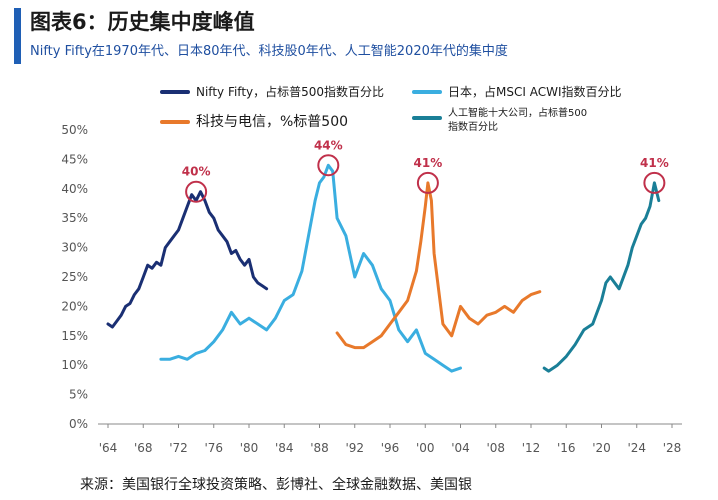  What do you see at coordinates (601, 448) in the screenshot?
I see `x-tick-label: '20` at bounding box center [601, 448].